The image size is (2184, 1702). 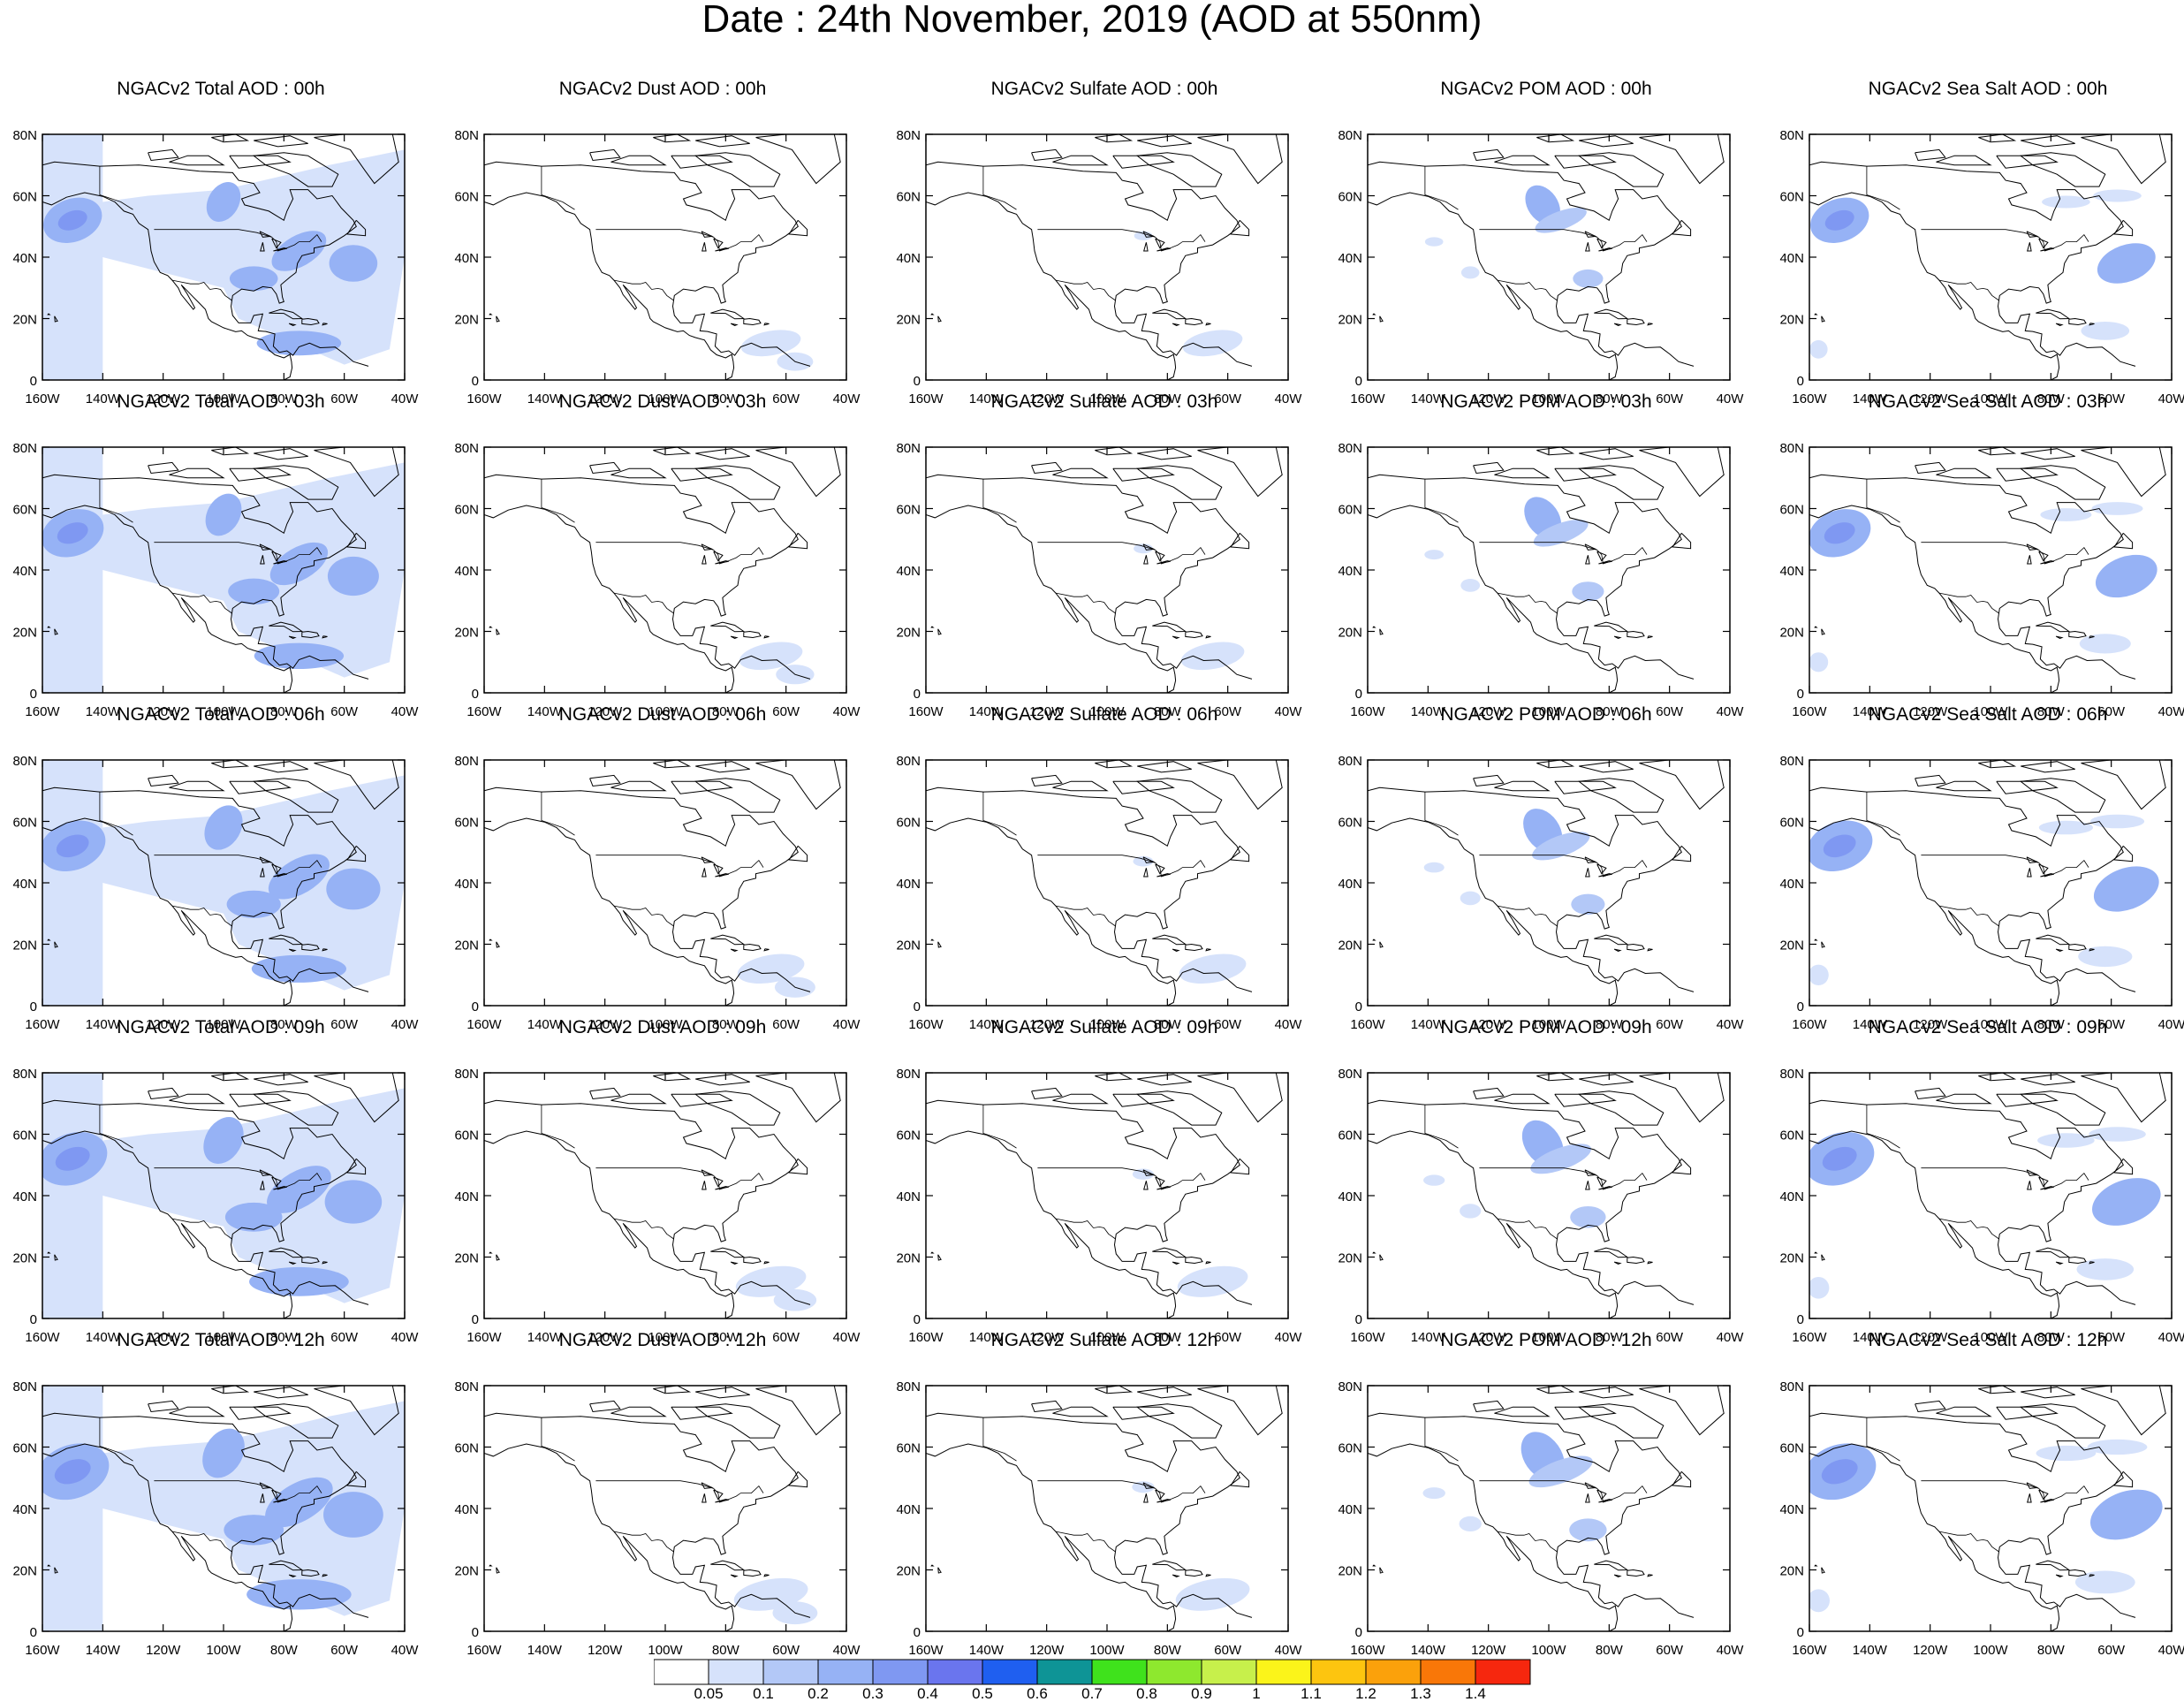 What do you see at coordinates (1092, 1692) in the screenshot?
I see `colorbar-label: 0.7` at bounding box center [1092, 1692].